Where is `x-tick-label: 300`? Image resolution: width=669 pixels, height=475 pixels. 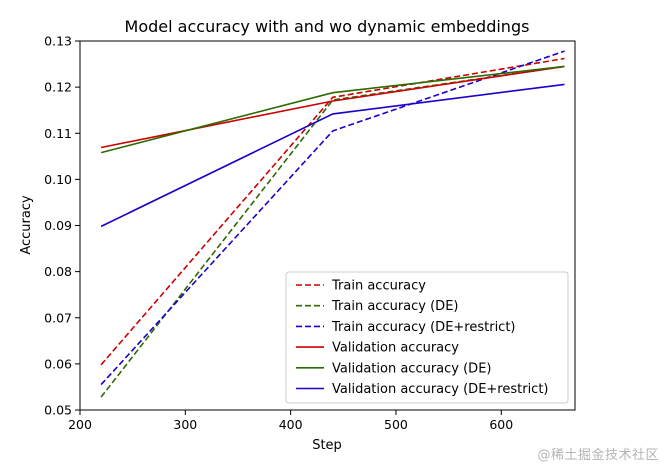 x-tick-label: 300 is located at coordinates (185, 424).